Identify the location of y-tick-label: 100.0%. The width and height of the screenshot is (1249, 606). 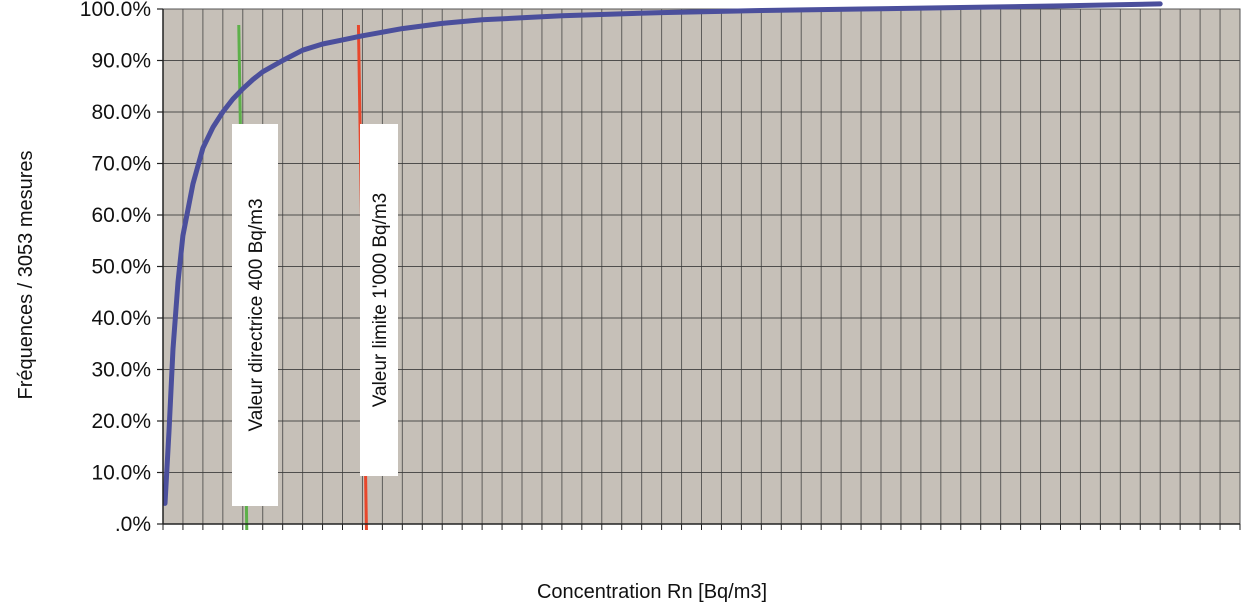
(115, 10).